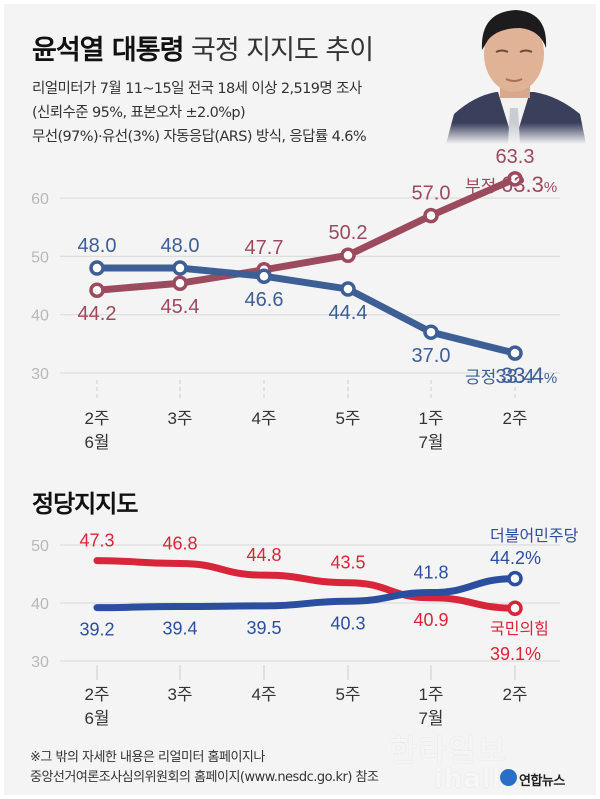 This screenshot has height=799, width=600. I want to click on data-label: 41.8, so click(430, 573).